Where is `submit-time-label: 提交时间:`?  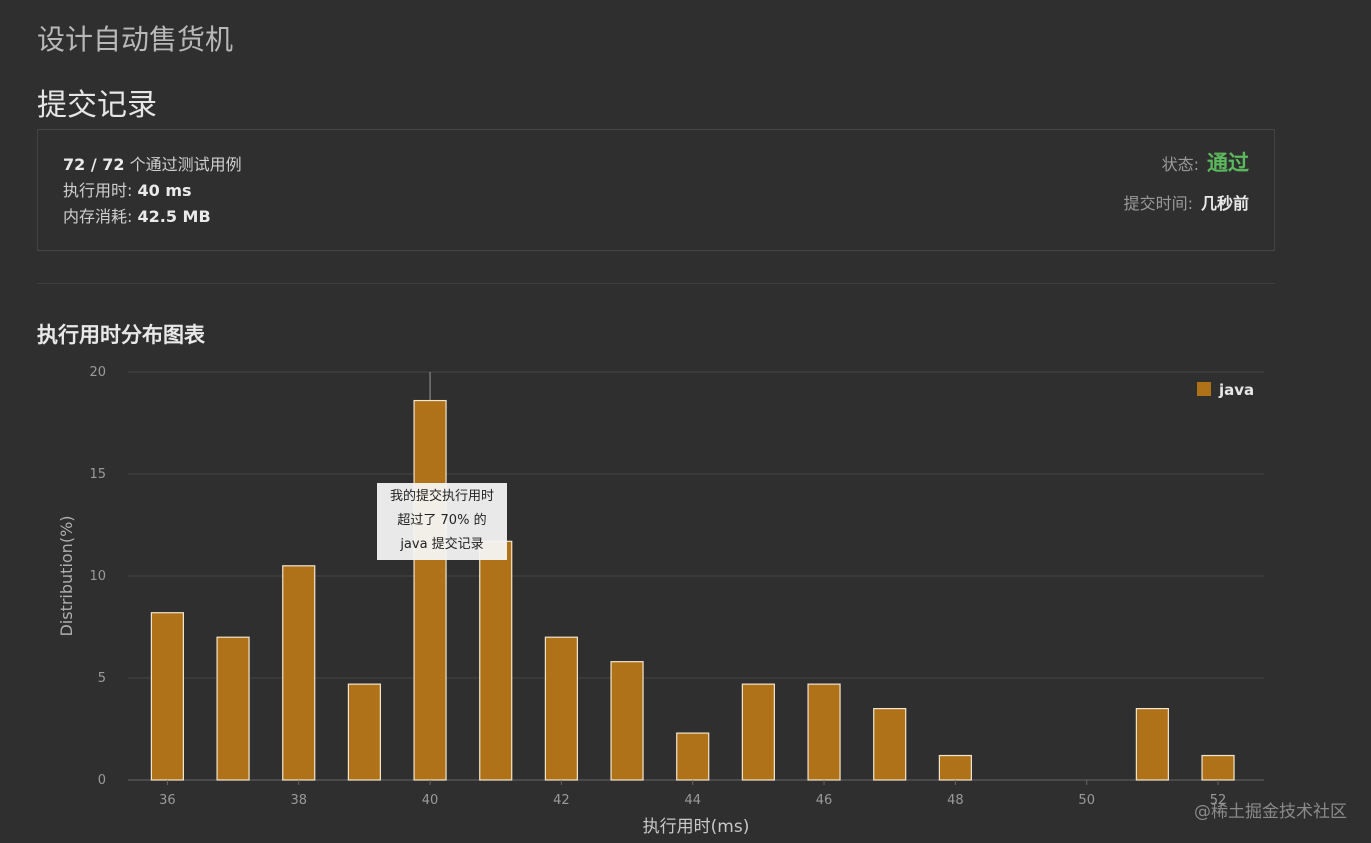 submit-time-label: 提交时间: is located at coordinates (1158, 203).